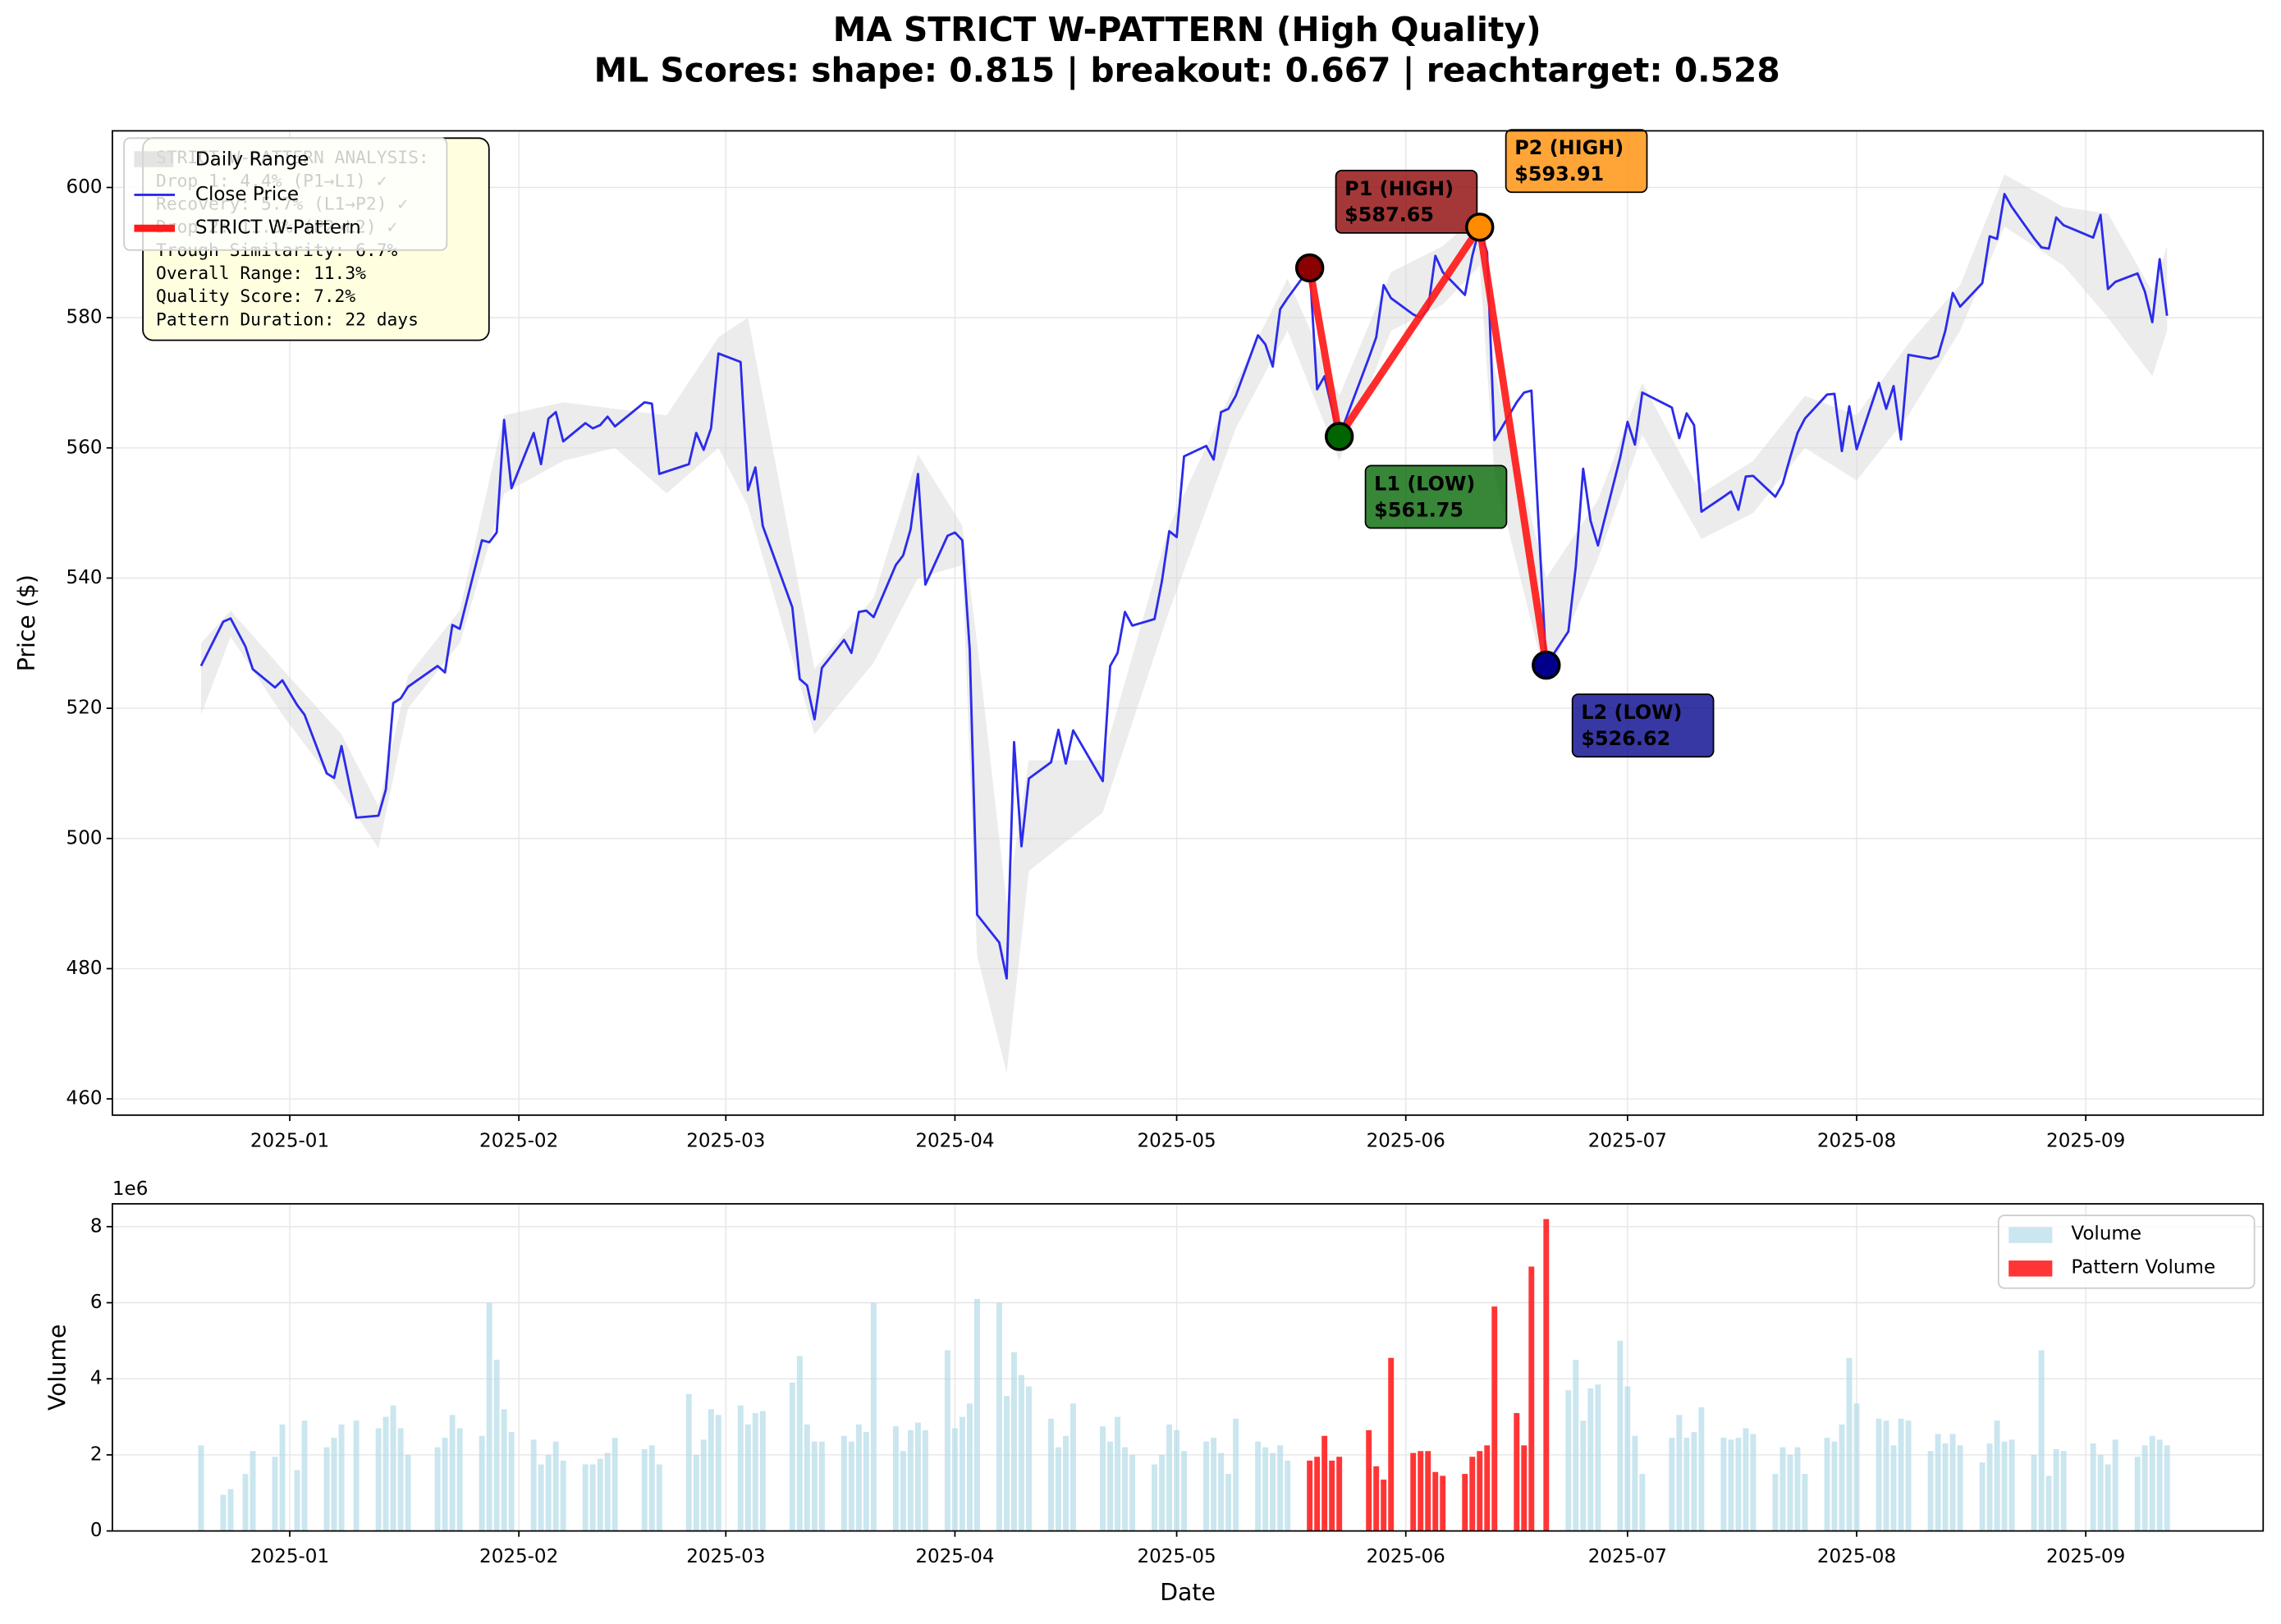 The image size is (2281, 1624). What do you see at coordinates (1428, 444) in the screenshot?
I see `pattern-line` at bounding box center [1428, 444].